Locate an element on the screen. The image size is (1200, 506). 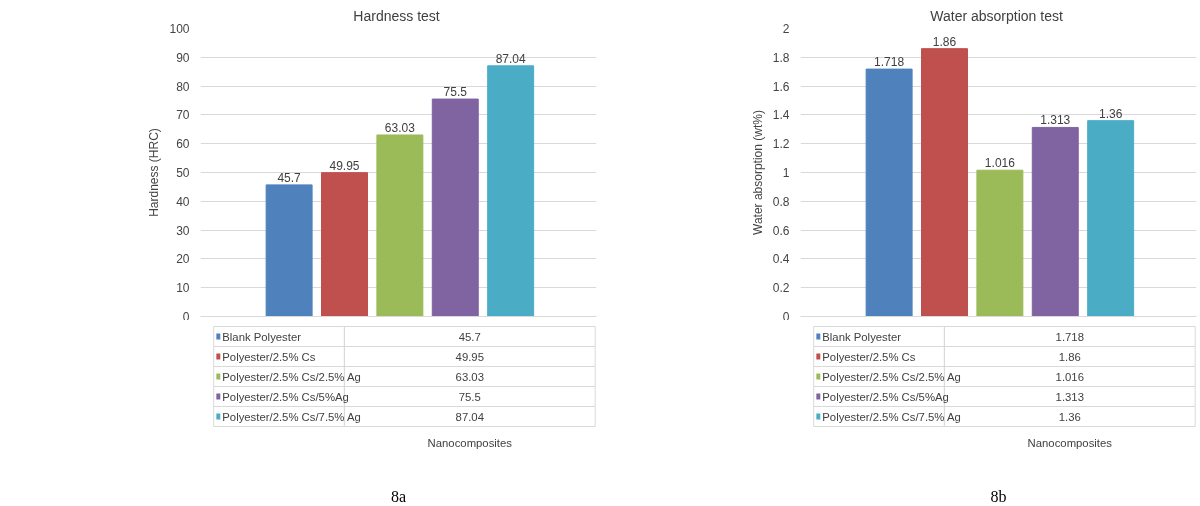
y-tick-label: 10 is located at coordinates (183, 288).